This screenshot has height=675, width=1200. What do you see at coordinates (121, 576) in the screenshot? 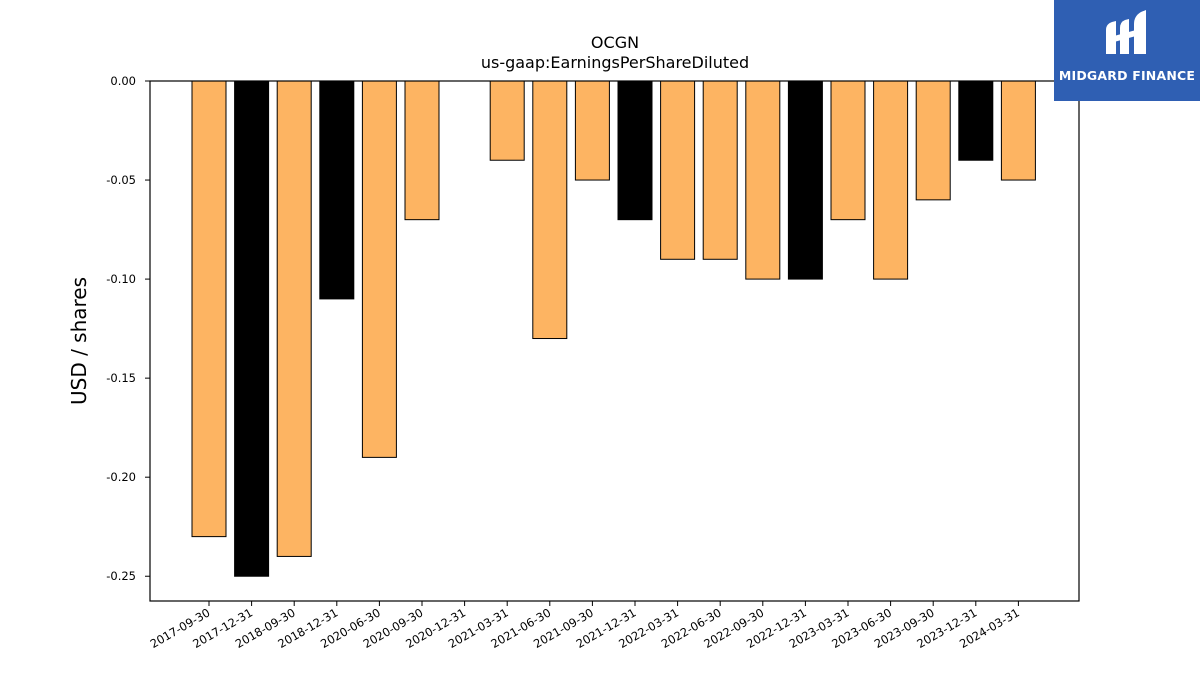
I see `y-tick-label: -0.25` at bounding box center [121, 576].